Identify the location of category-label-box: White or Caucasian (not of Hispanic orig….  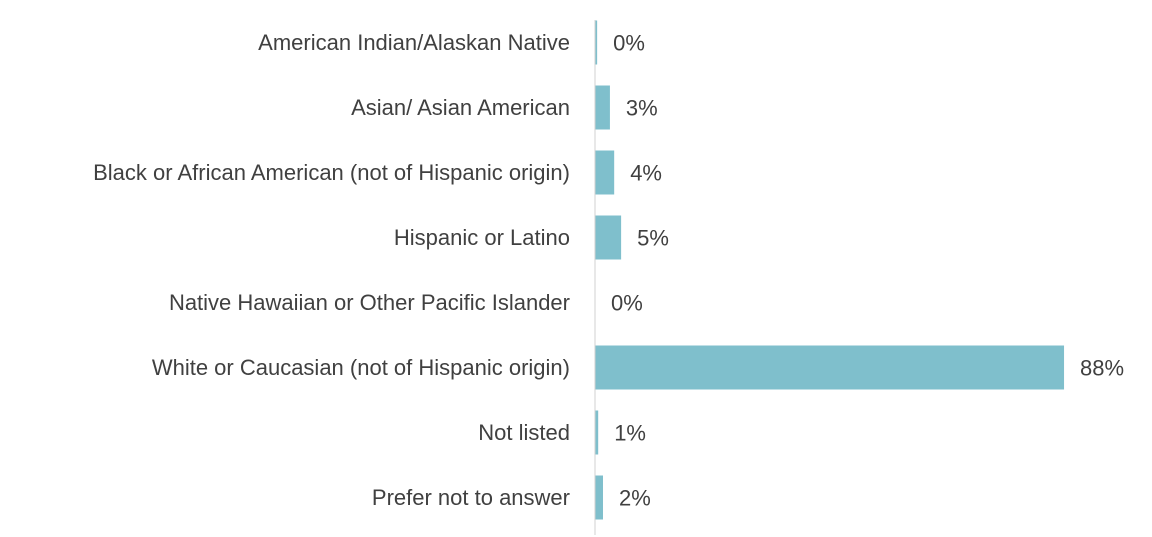
(360, 367).